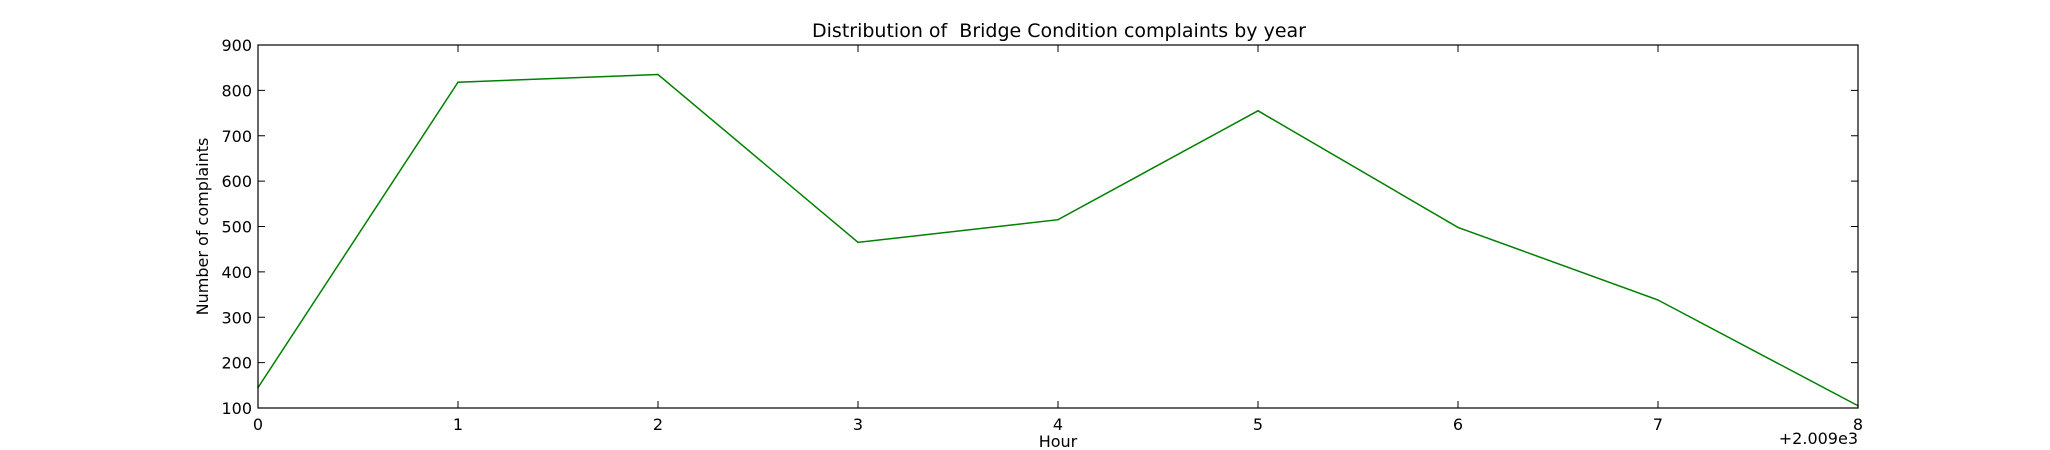 The width and height of the screenshot is (2050, 450). What do you see at coordinates (236, 227) in the screenshot?
I see `y-tick-label: 500` at bounding box center [236, 227].